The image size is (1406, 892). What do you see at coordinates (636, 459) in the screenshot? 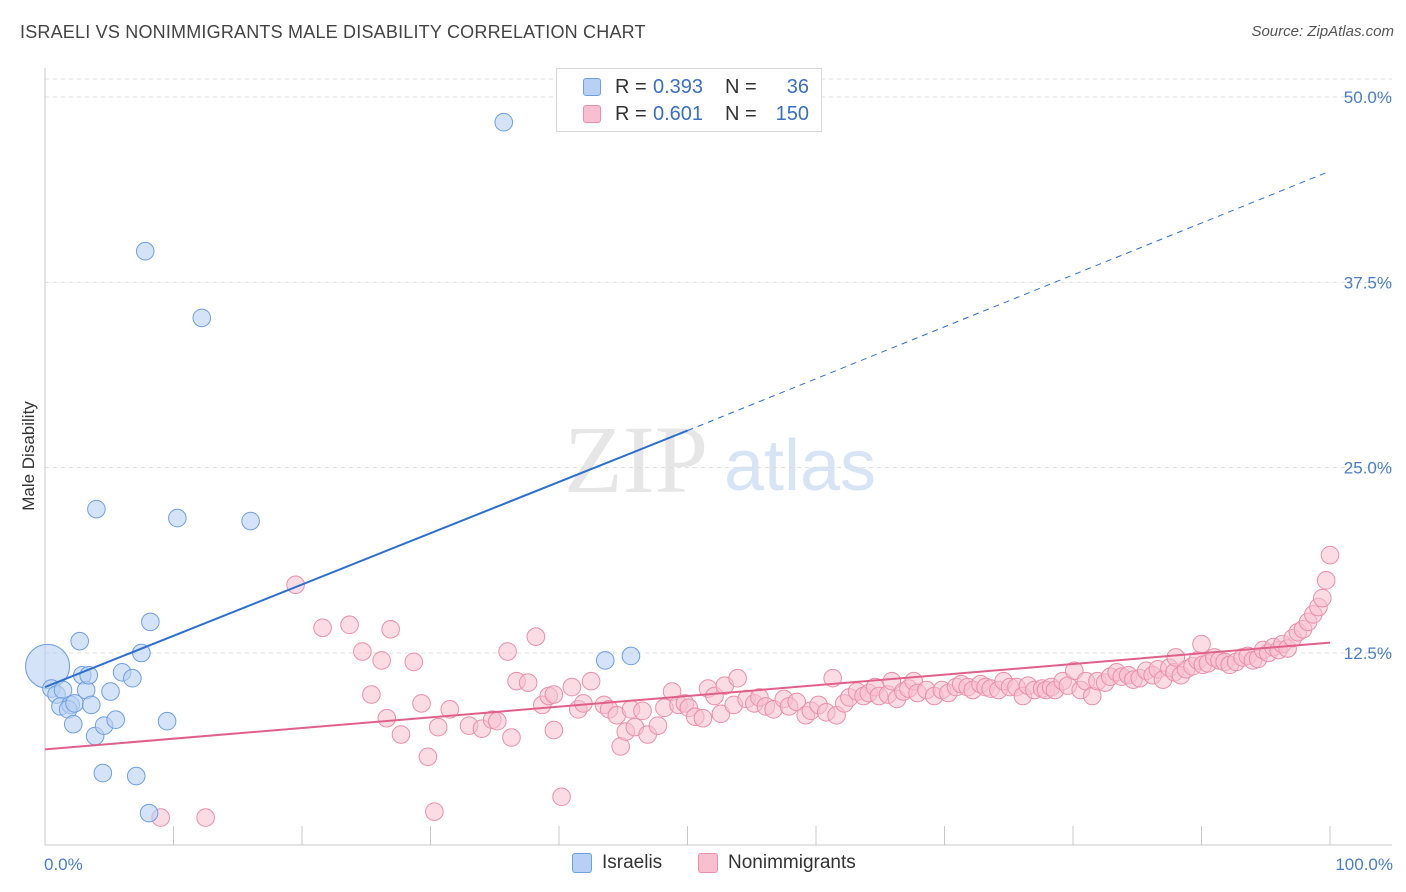
I see `watermark-zip: ZIP` at bounding box center [636, 459].